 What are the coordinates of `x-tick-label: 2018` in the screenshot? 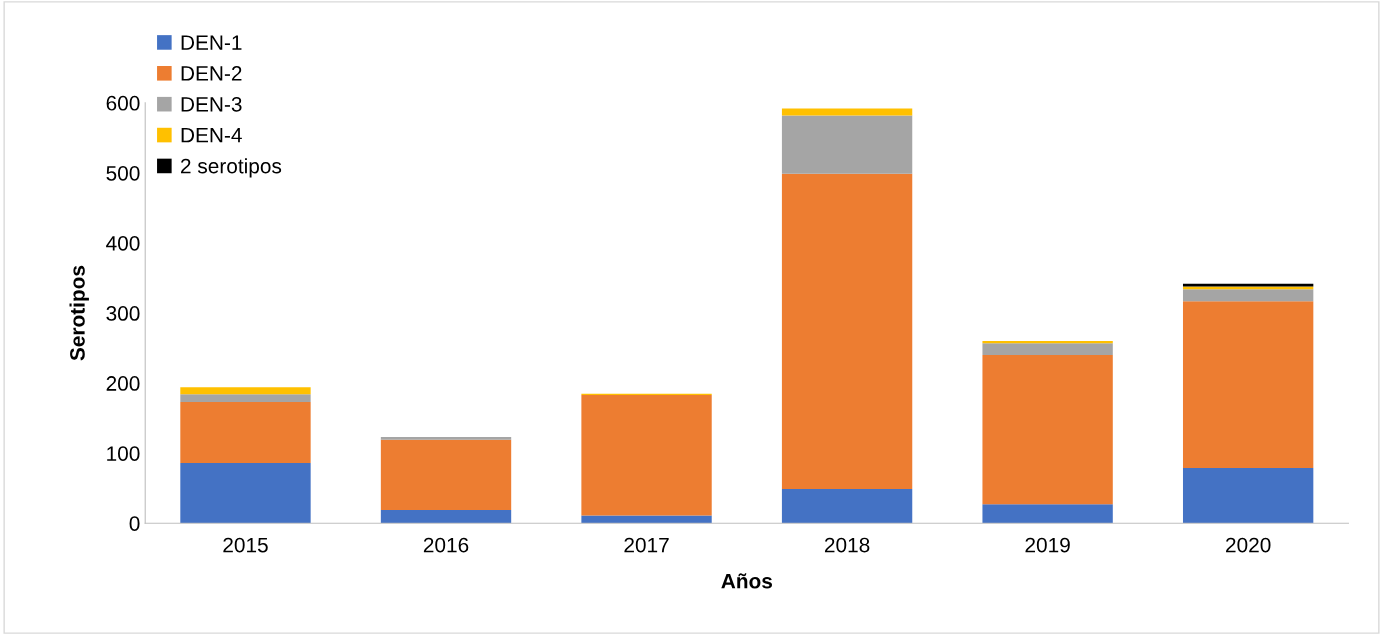 It's located at (847, 545).